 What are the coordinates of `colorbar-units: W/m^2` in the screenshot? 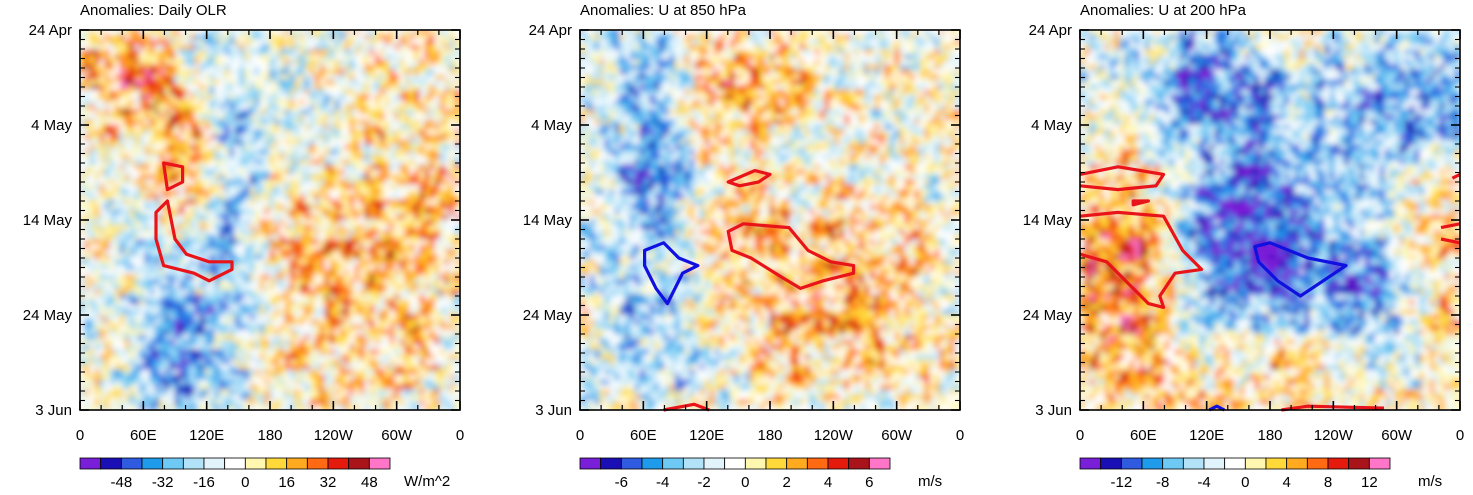 It's located at (427, 481).